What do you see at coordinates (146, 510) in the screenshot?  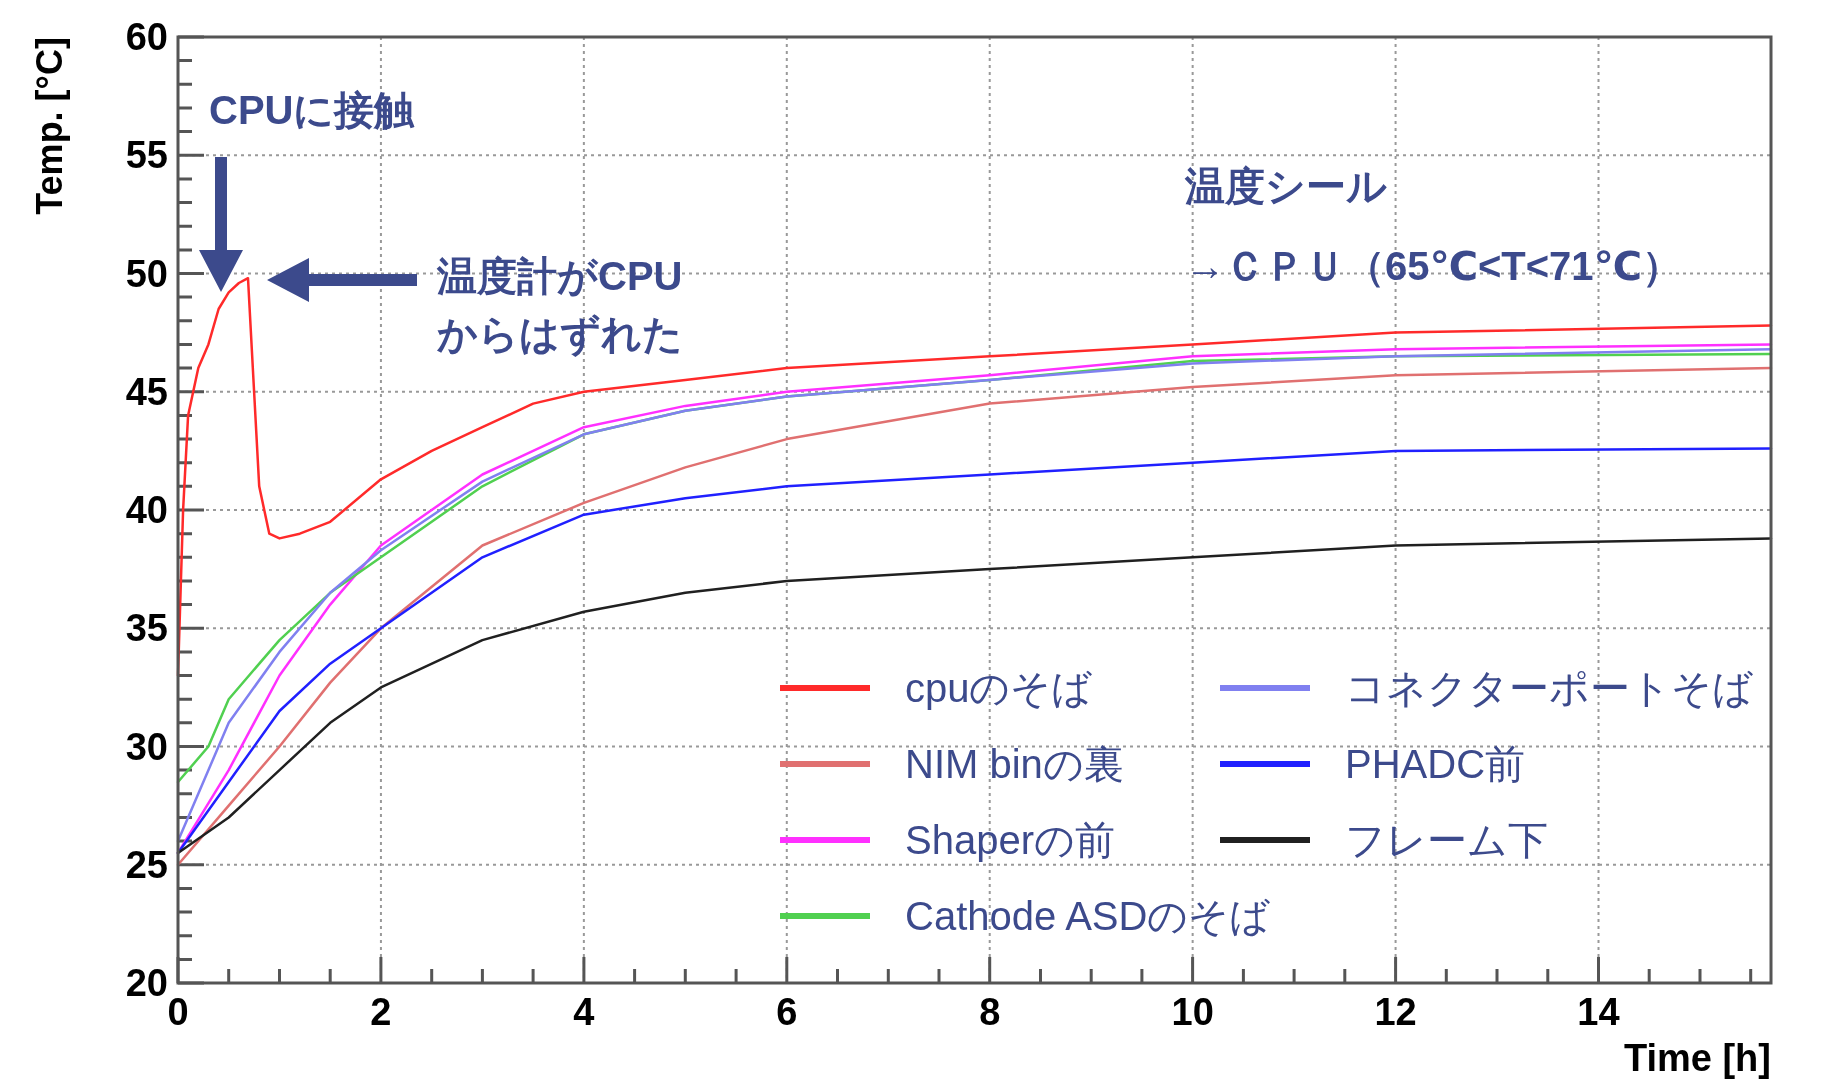 I see `y-tick-label: 40` at bounding box center [146, 510].